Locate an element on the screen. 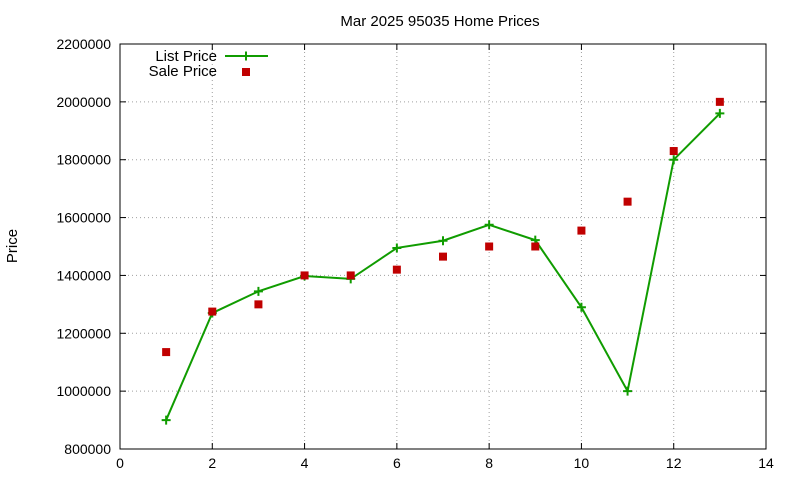 The height and width of the screenshot is (480, 800). x-tick-label: 6 is located at coordinates (397, 463).